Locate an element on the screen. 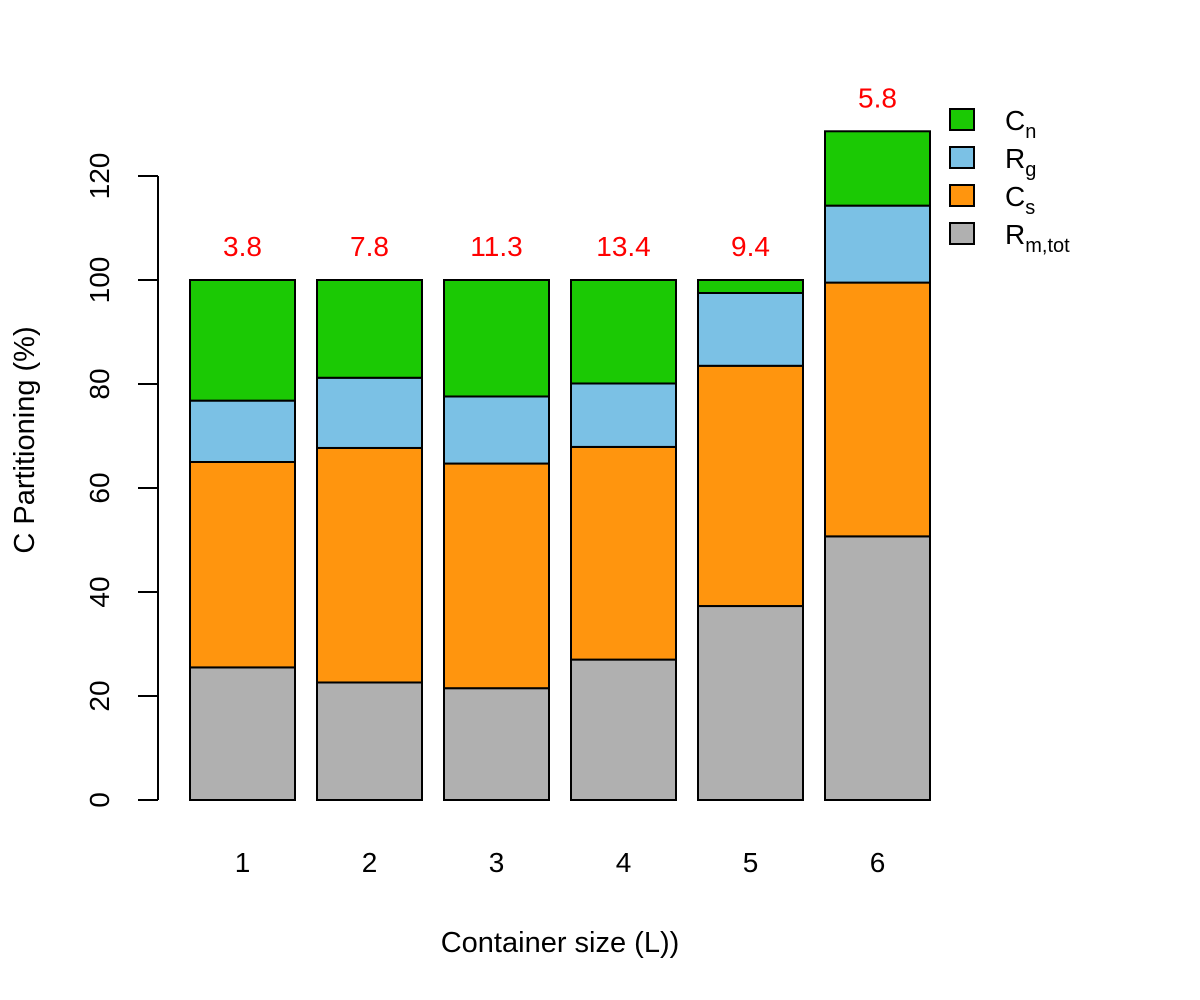 This screenshot has height=1000, width=1200. bar-top-labels: 3.8 7.8 11.3 13.4 9.4 5.8 is located at coordinates (560, 172).